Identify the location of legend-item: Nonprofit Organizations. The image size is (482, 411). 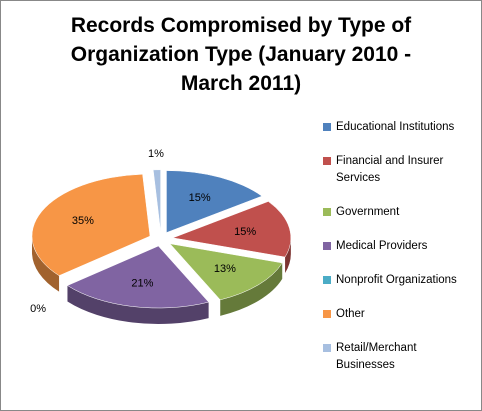
(400, 280).